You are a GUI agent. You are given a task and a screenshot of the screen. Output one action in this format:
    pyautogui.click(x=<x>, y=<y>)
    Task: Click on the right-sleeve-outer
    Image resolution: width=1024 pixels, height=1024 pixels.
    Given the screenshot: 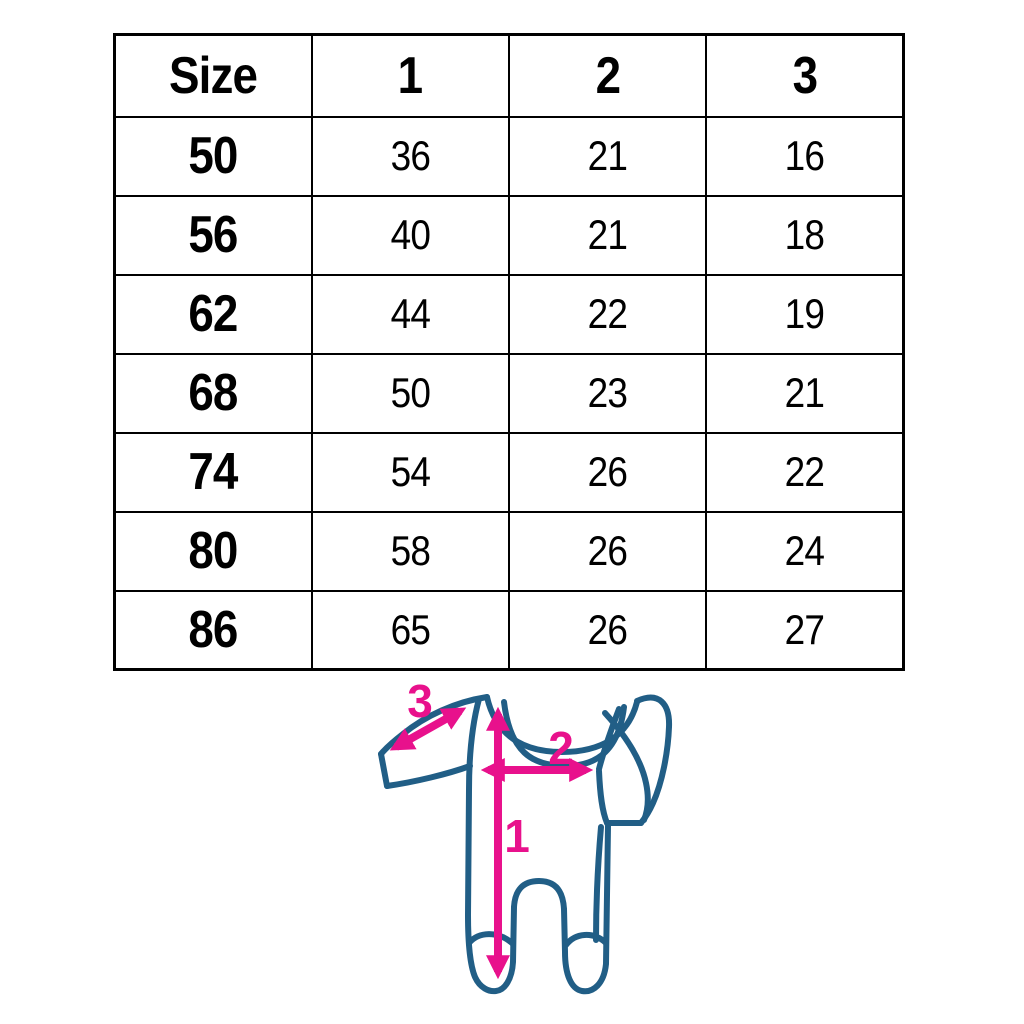 What is the action you would take?
    pyautogui.click(x=653, y=760)
    